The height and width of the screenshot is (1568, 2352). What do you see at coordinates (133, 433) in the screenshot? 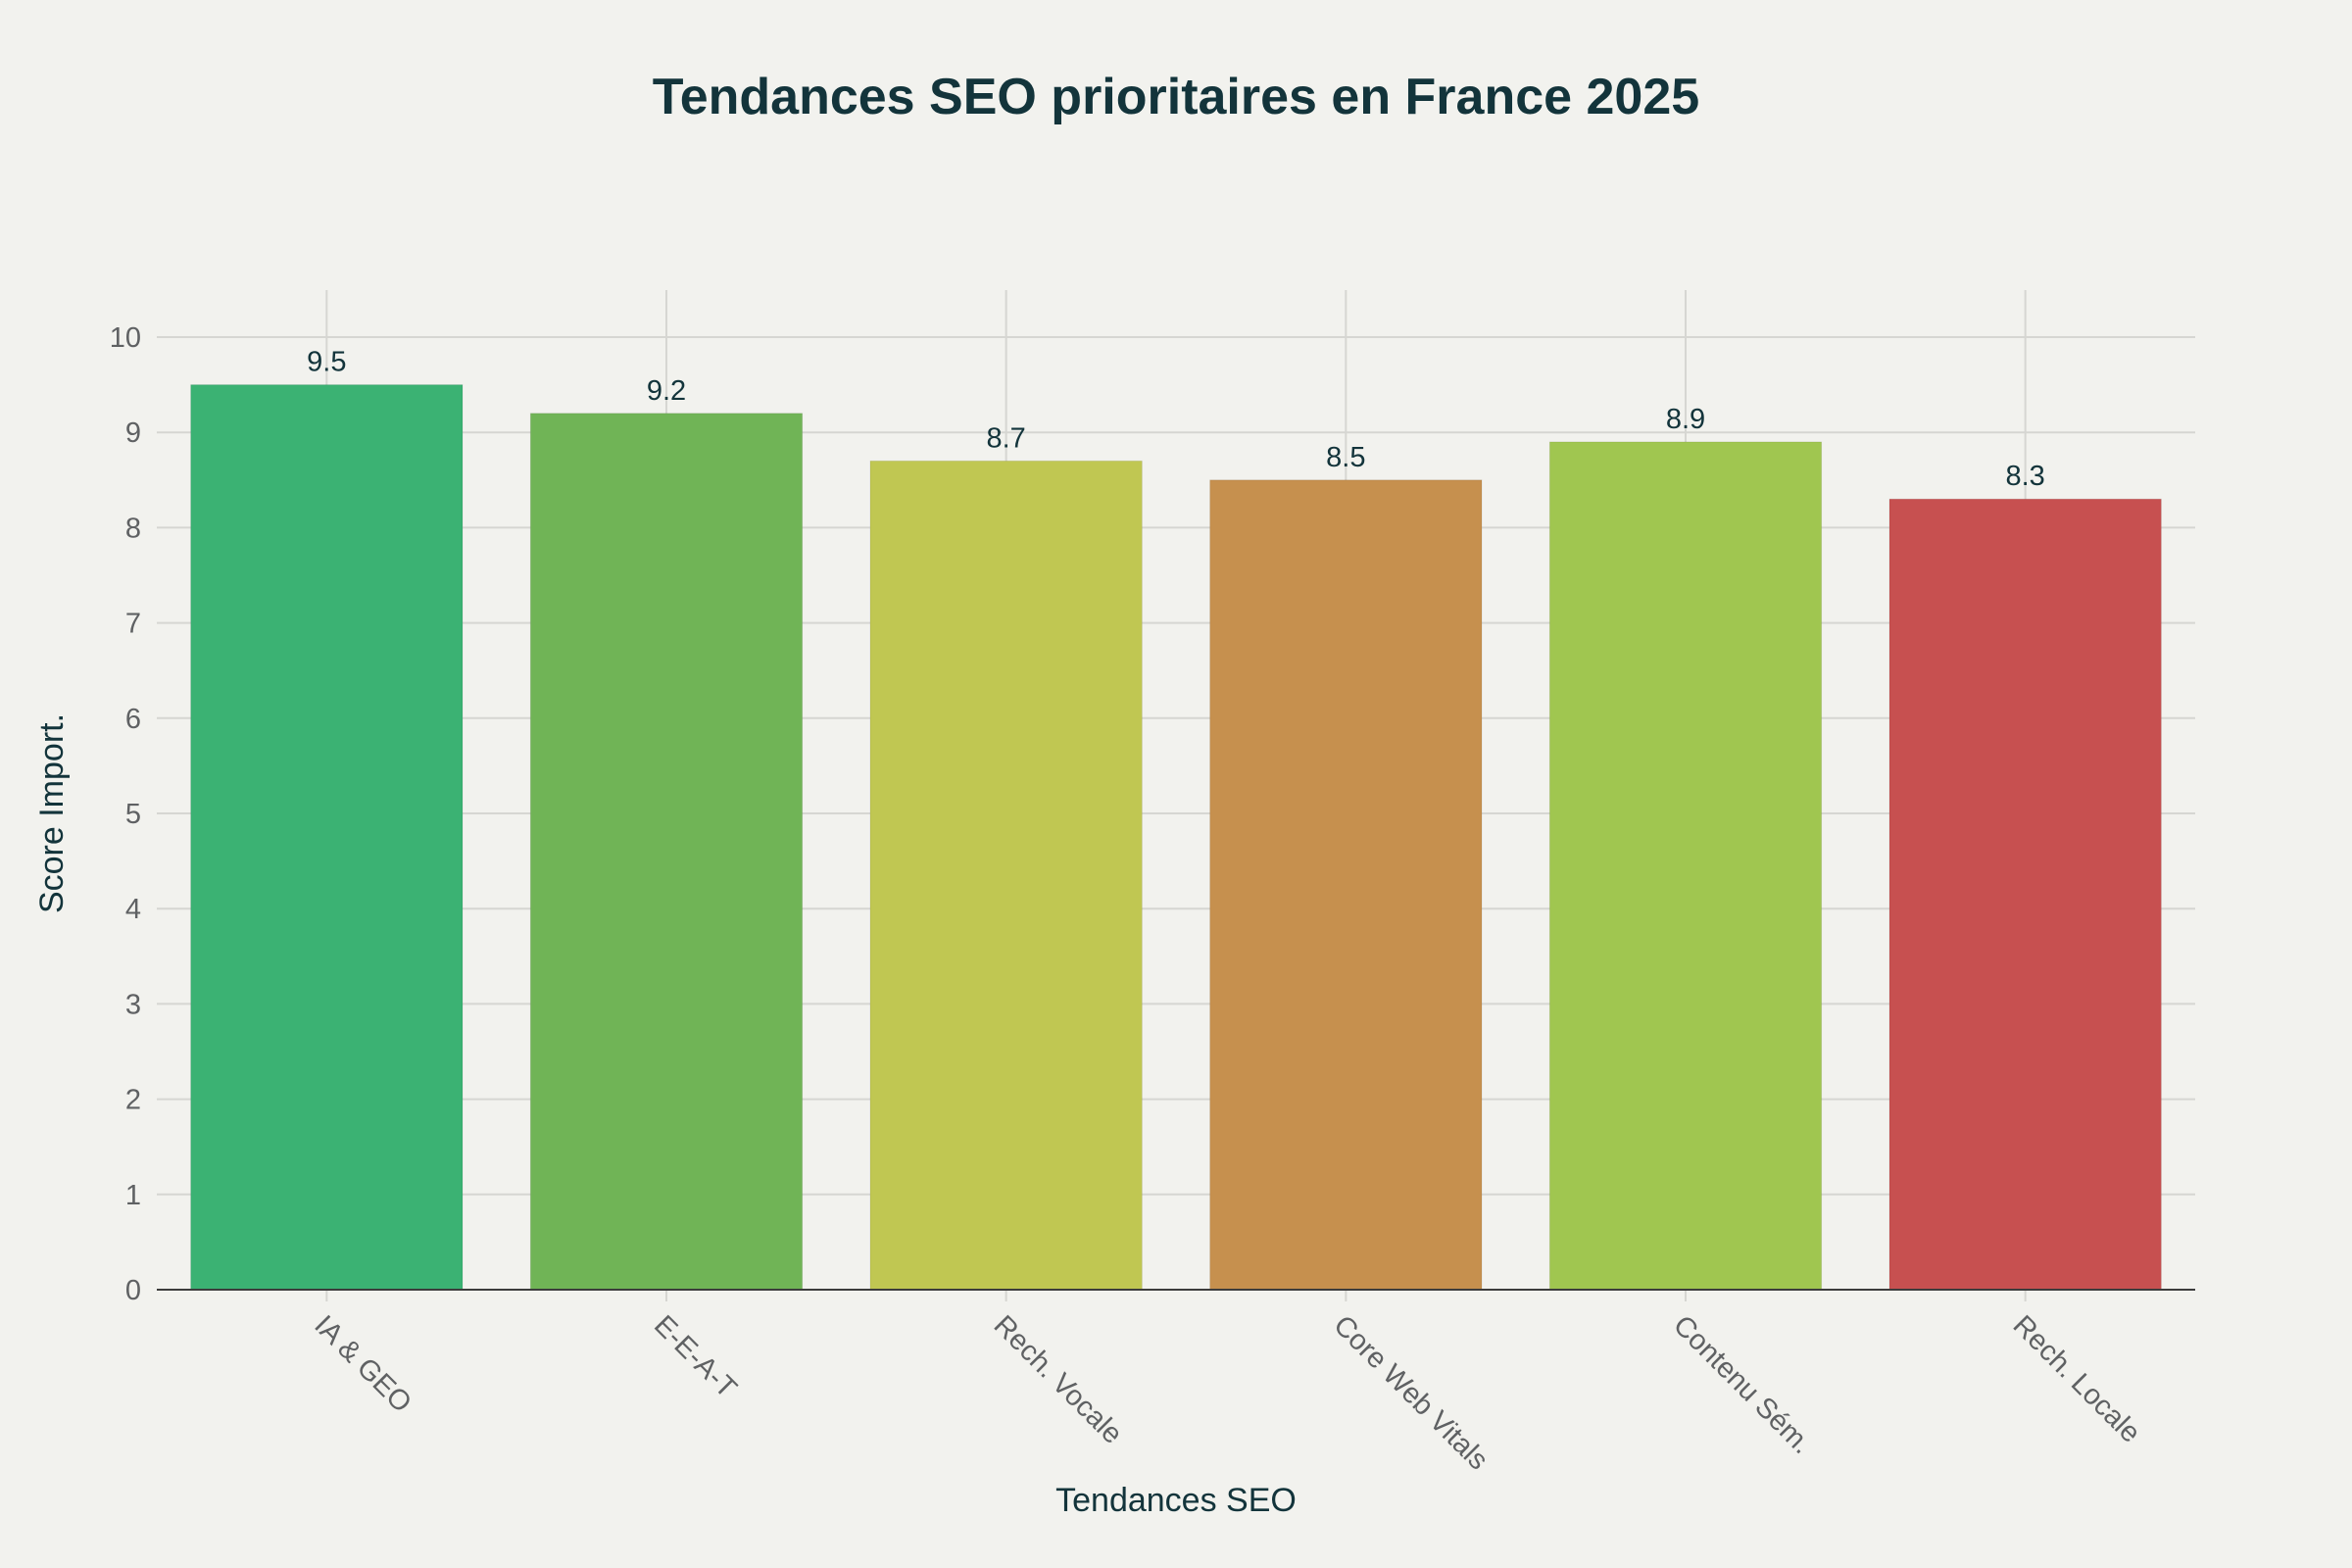
I see `y-tick-label: 9` at bounding box center [133, 433].